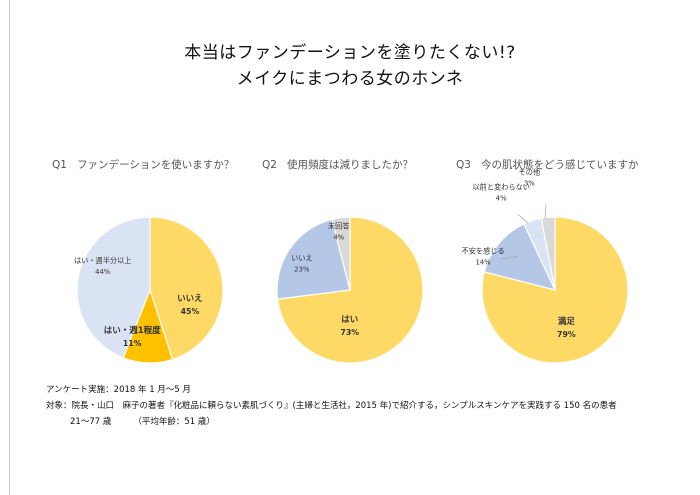  Describe the element at coordinates (483, 251) in the screenshot. I see `q3-slice-label-2: 不安を感じる` at that location.